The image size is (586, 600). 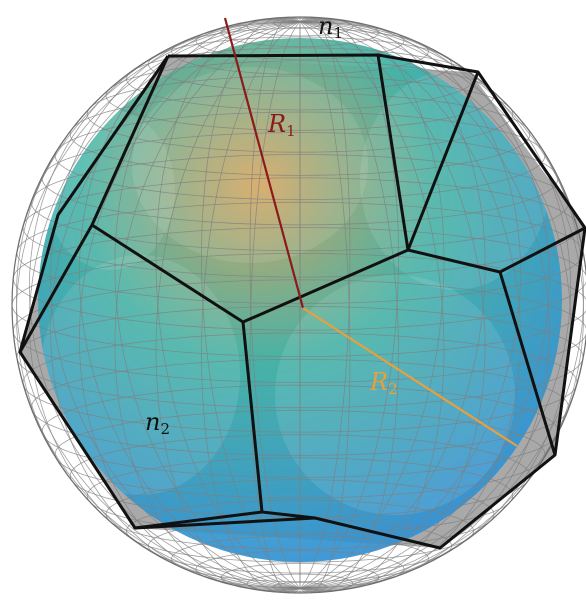 What do you see at coordinates (527, 363) in the screenshot?
I see `edge-right-lower` at bounding box center [527, 363].